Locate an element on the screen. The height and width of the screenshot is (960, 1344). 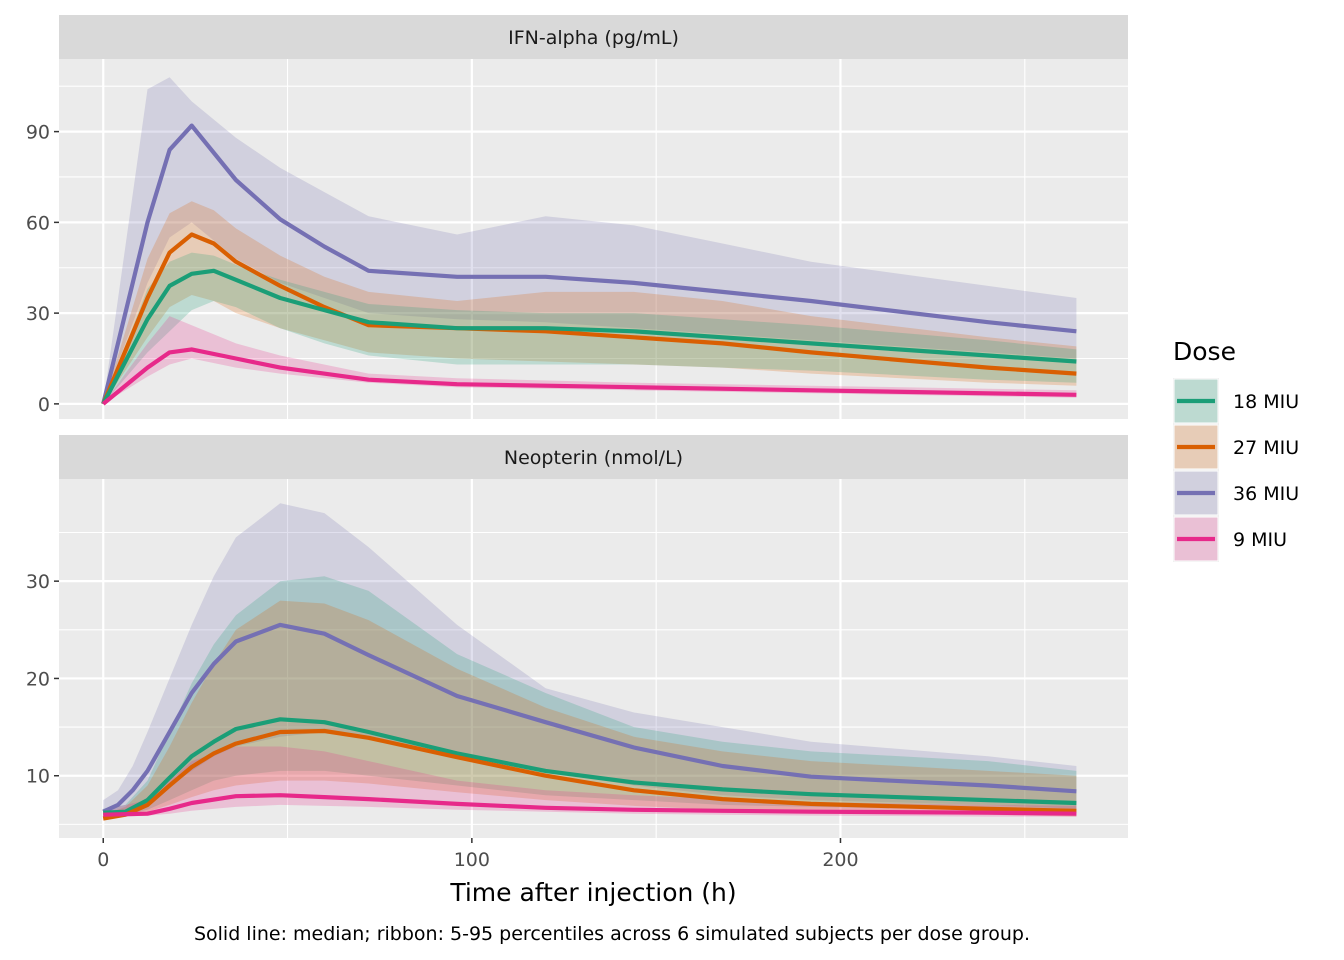
y-tick-label: 0 is located at coordinates (44, 405).